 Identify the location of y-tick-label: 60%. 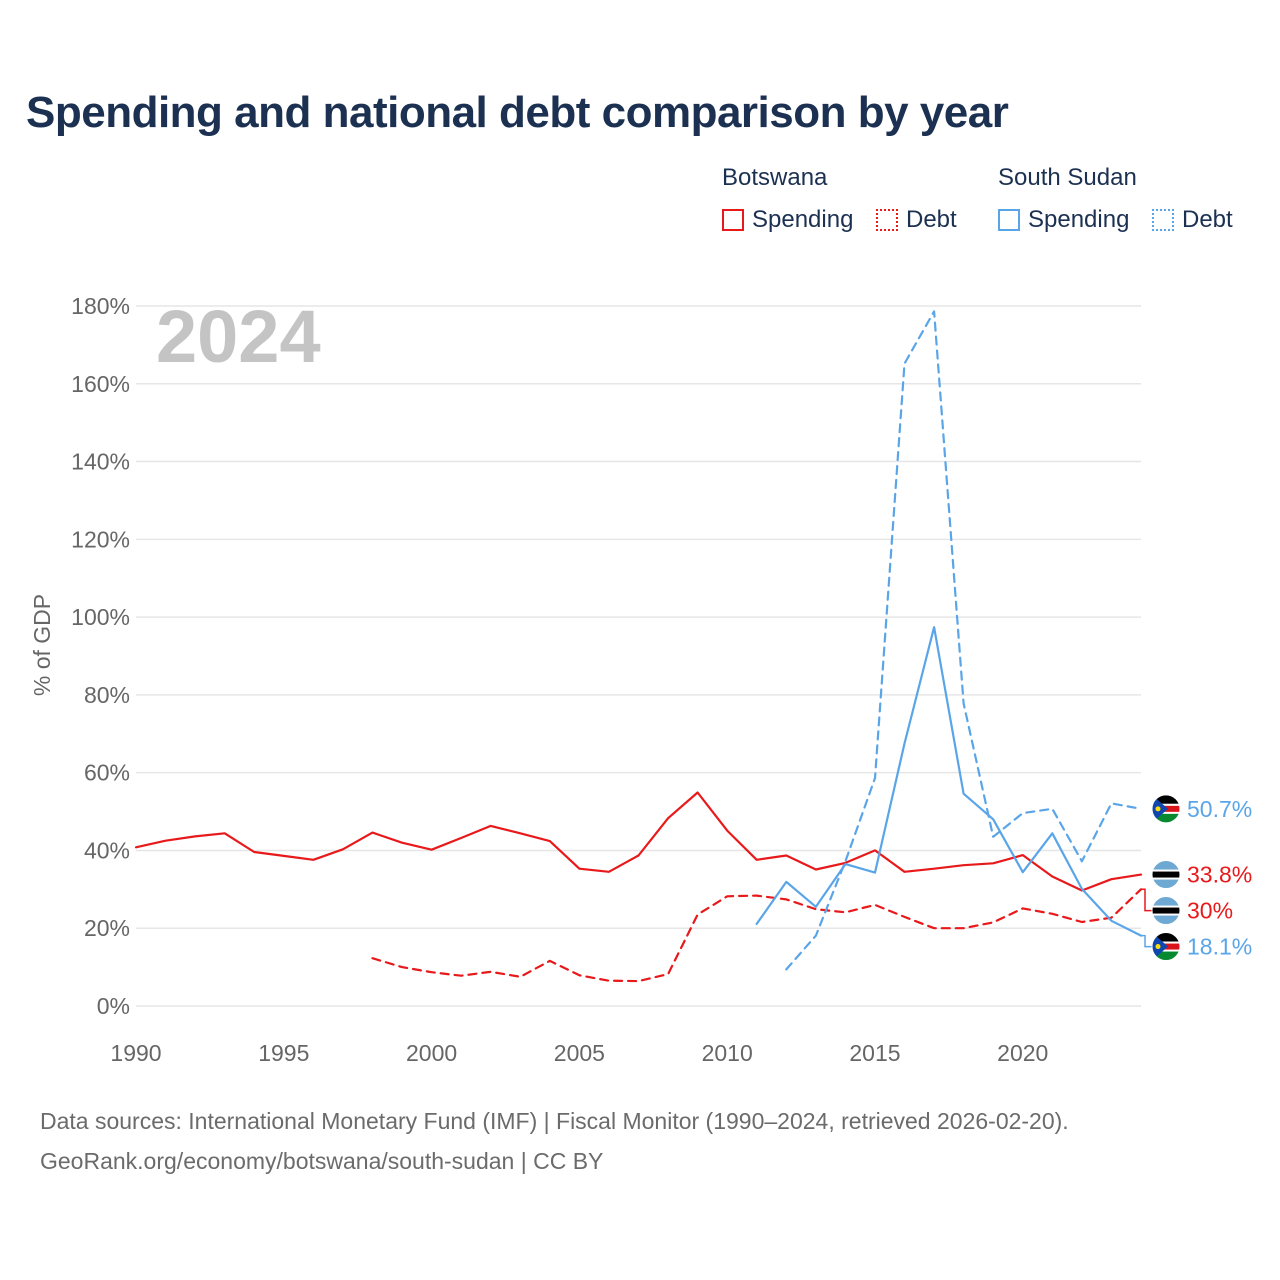
(107, 773).